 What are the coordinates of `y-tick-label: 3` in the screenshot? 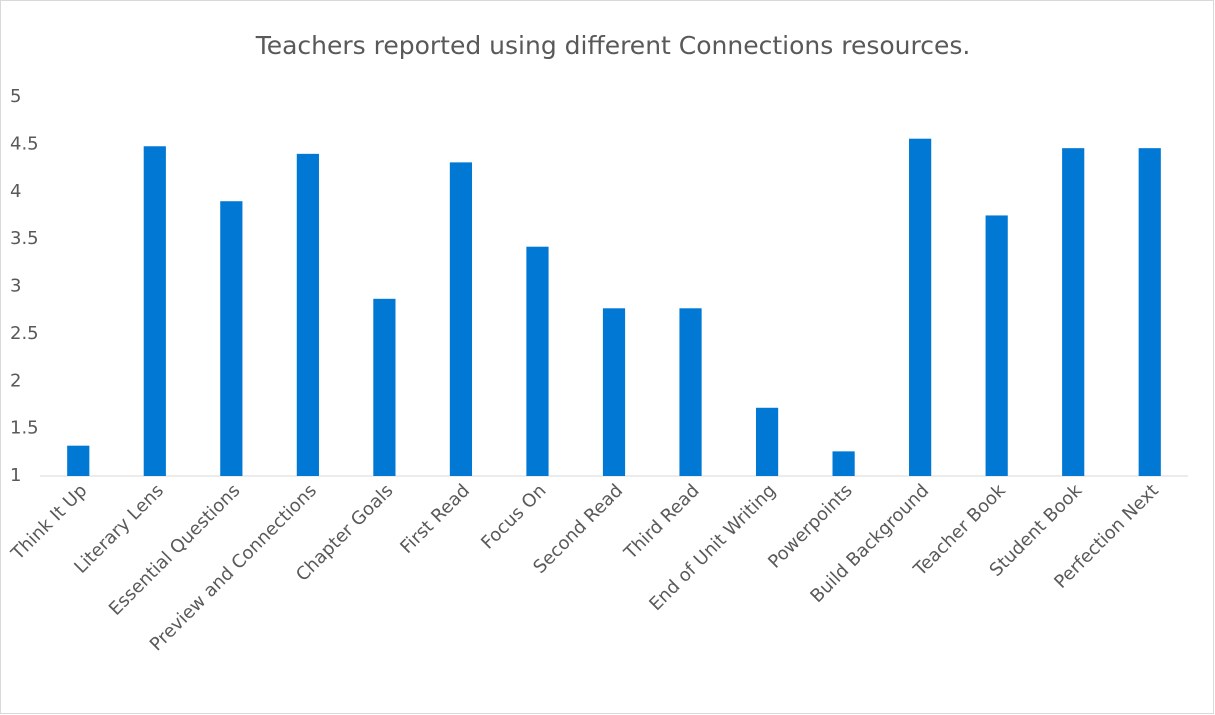 It's located at (15, 286).